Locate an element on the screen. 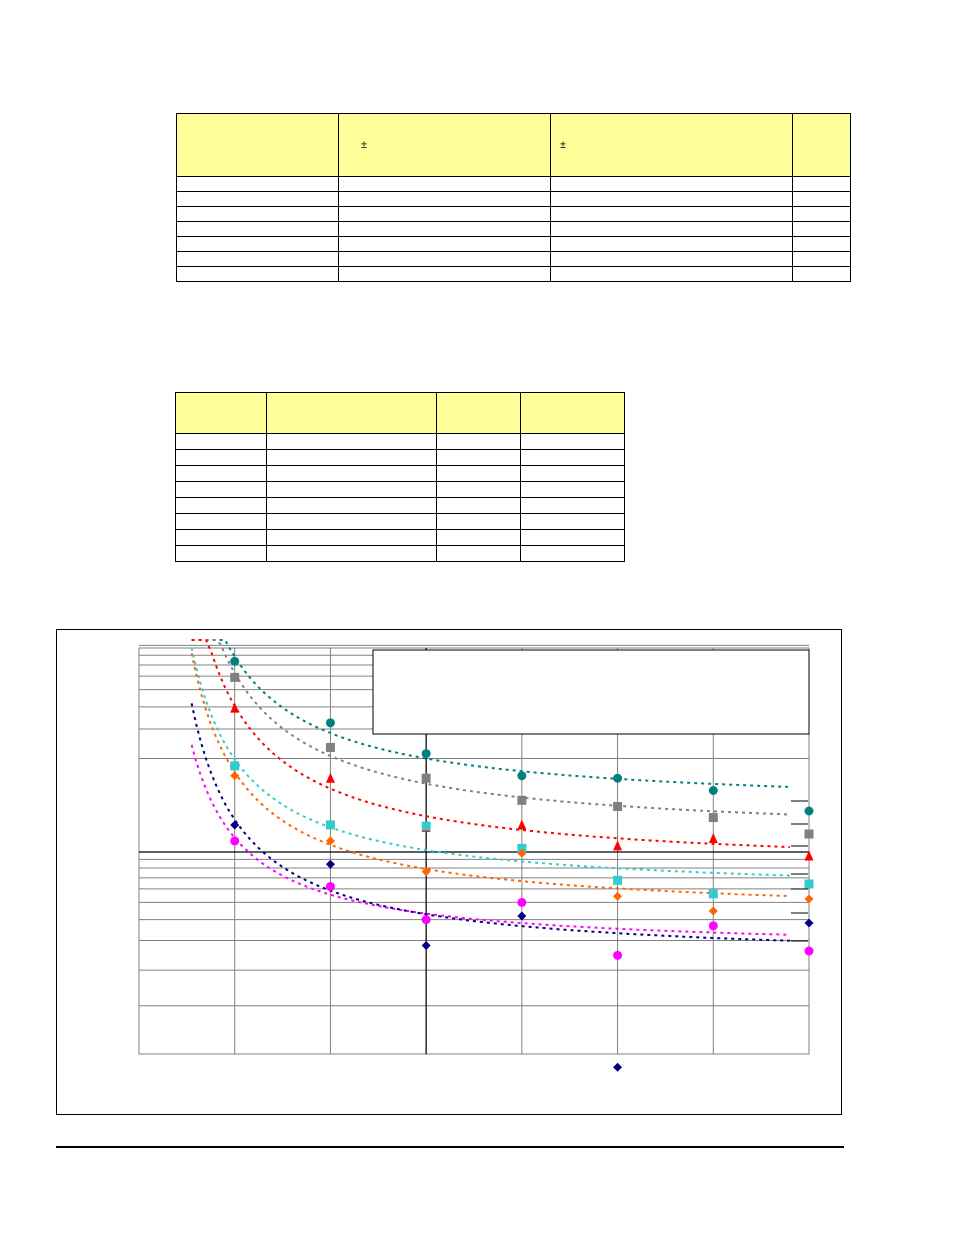  table1-header-row: ± ± is located at coordinates (513, 145).